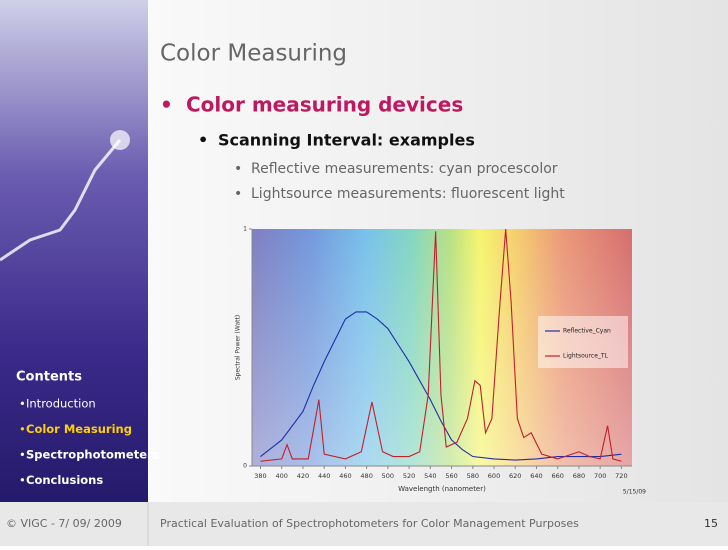 This screenshot has height=550, width=728. What do you see at coordinates (93, 455) in the screenshot?
I see `contents-item: Spectrophotometers` at bounding box center [93, 455].